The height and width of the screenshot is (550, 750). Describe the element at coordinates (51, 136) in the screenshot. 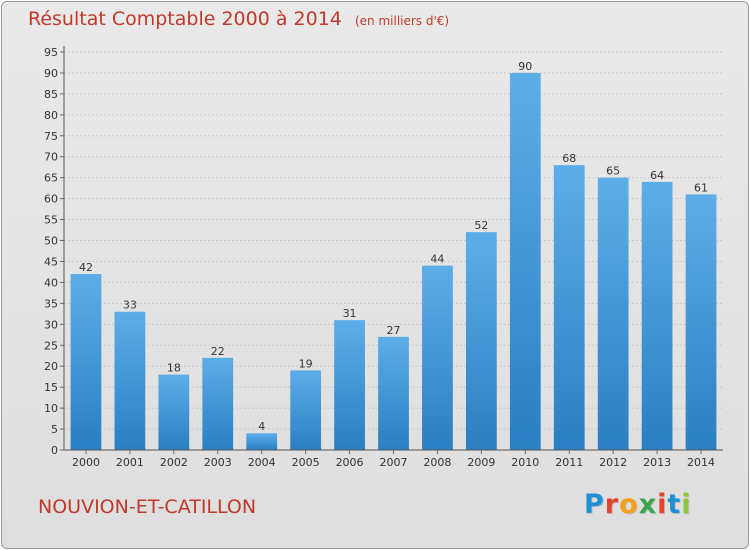

I see `y-tick-label: 75` at that location.